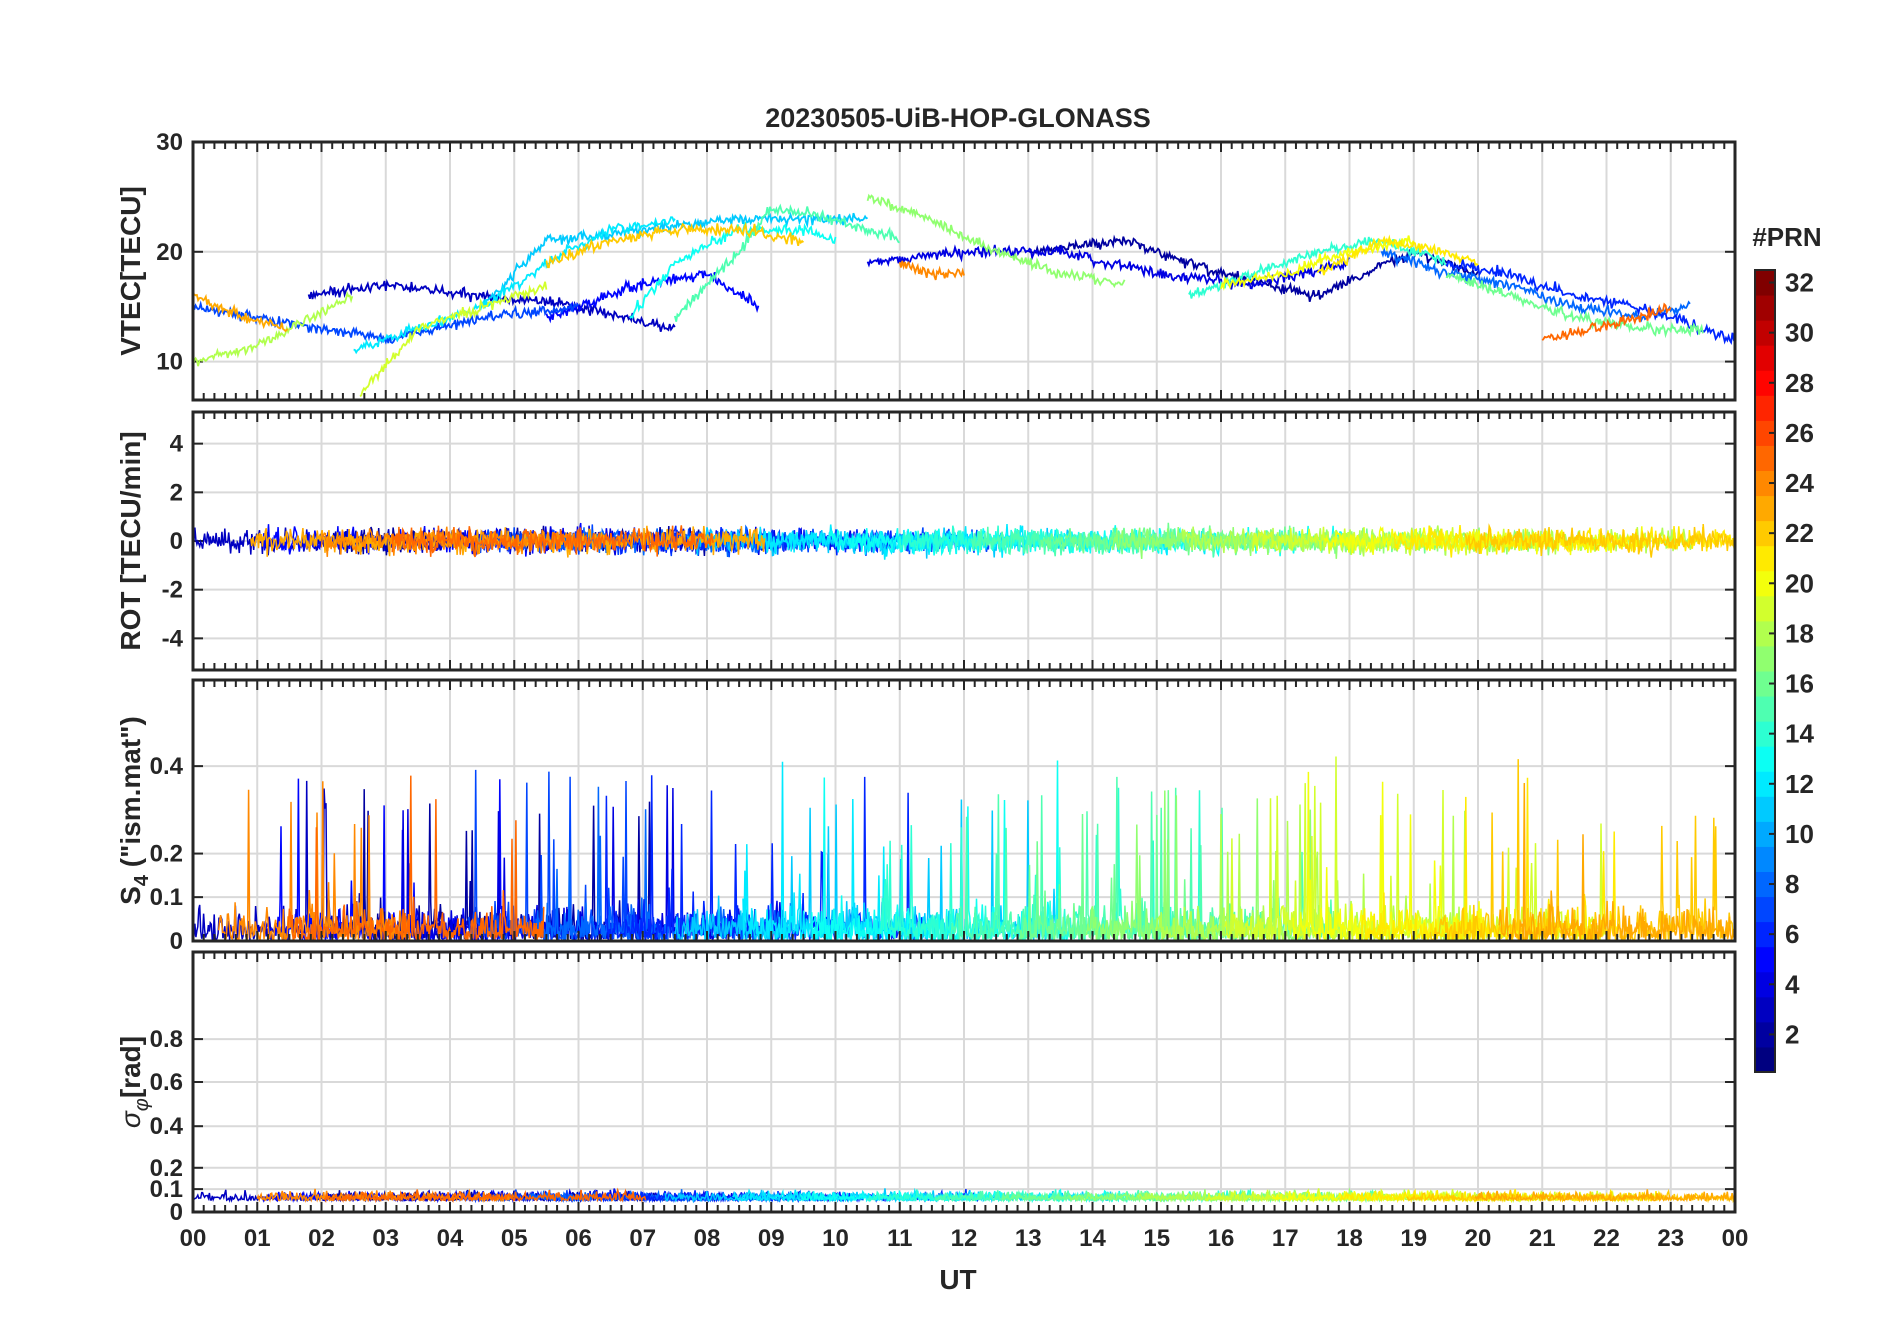  Describe the element at coordinates (578, 1238) in the screenshot. I see `x-tick-label: 06` at that location.